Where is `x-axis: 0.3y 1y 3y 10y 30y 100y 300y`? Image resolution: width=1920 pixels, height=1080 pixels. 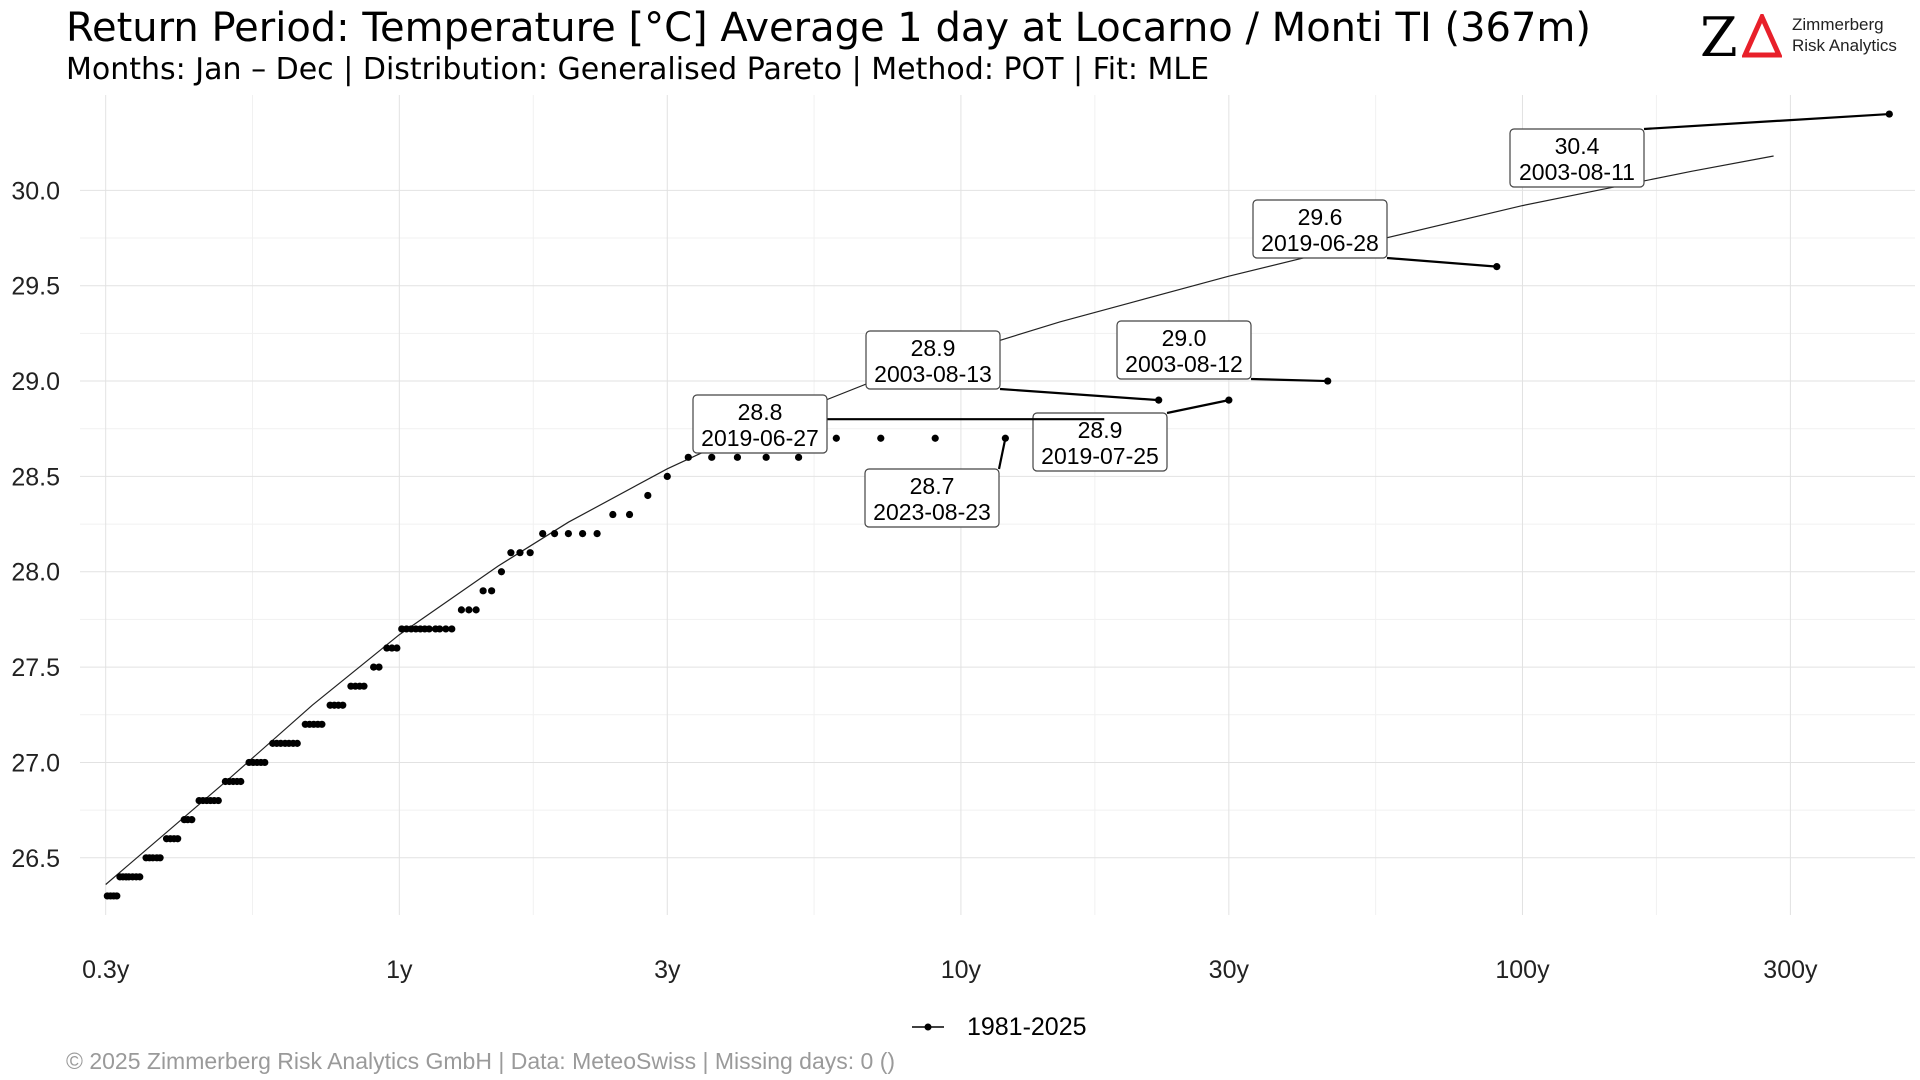
x-axis: 0.3y 1y 3y 10y 30y 100y 300y is located at coordinates (950, 970).